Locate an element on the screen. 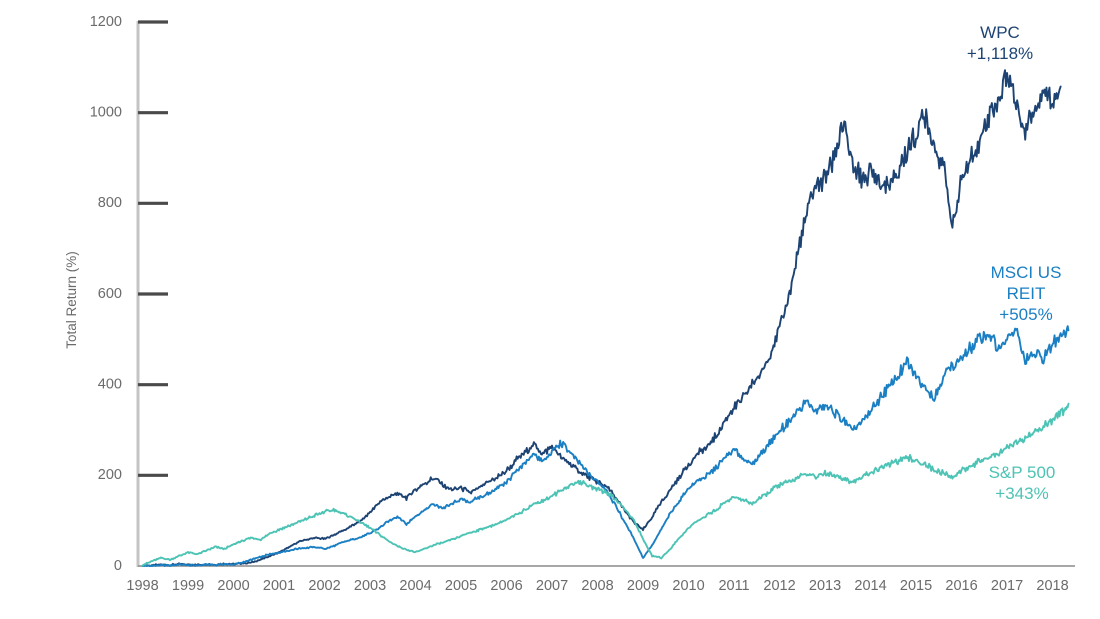 The image size is (1100, 619). msci-reit-annotation-line-2: REIT is located at coordinates (1026, 293).